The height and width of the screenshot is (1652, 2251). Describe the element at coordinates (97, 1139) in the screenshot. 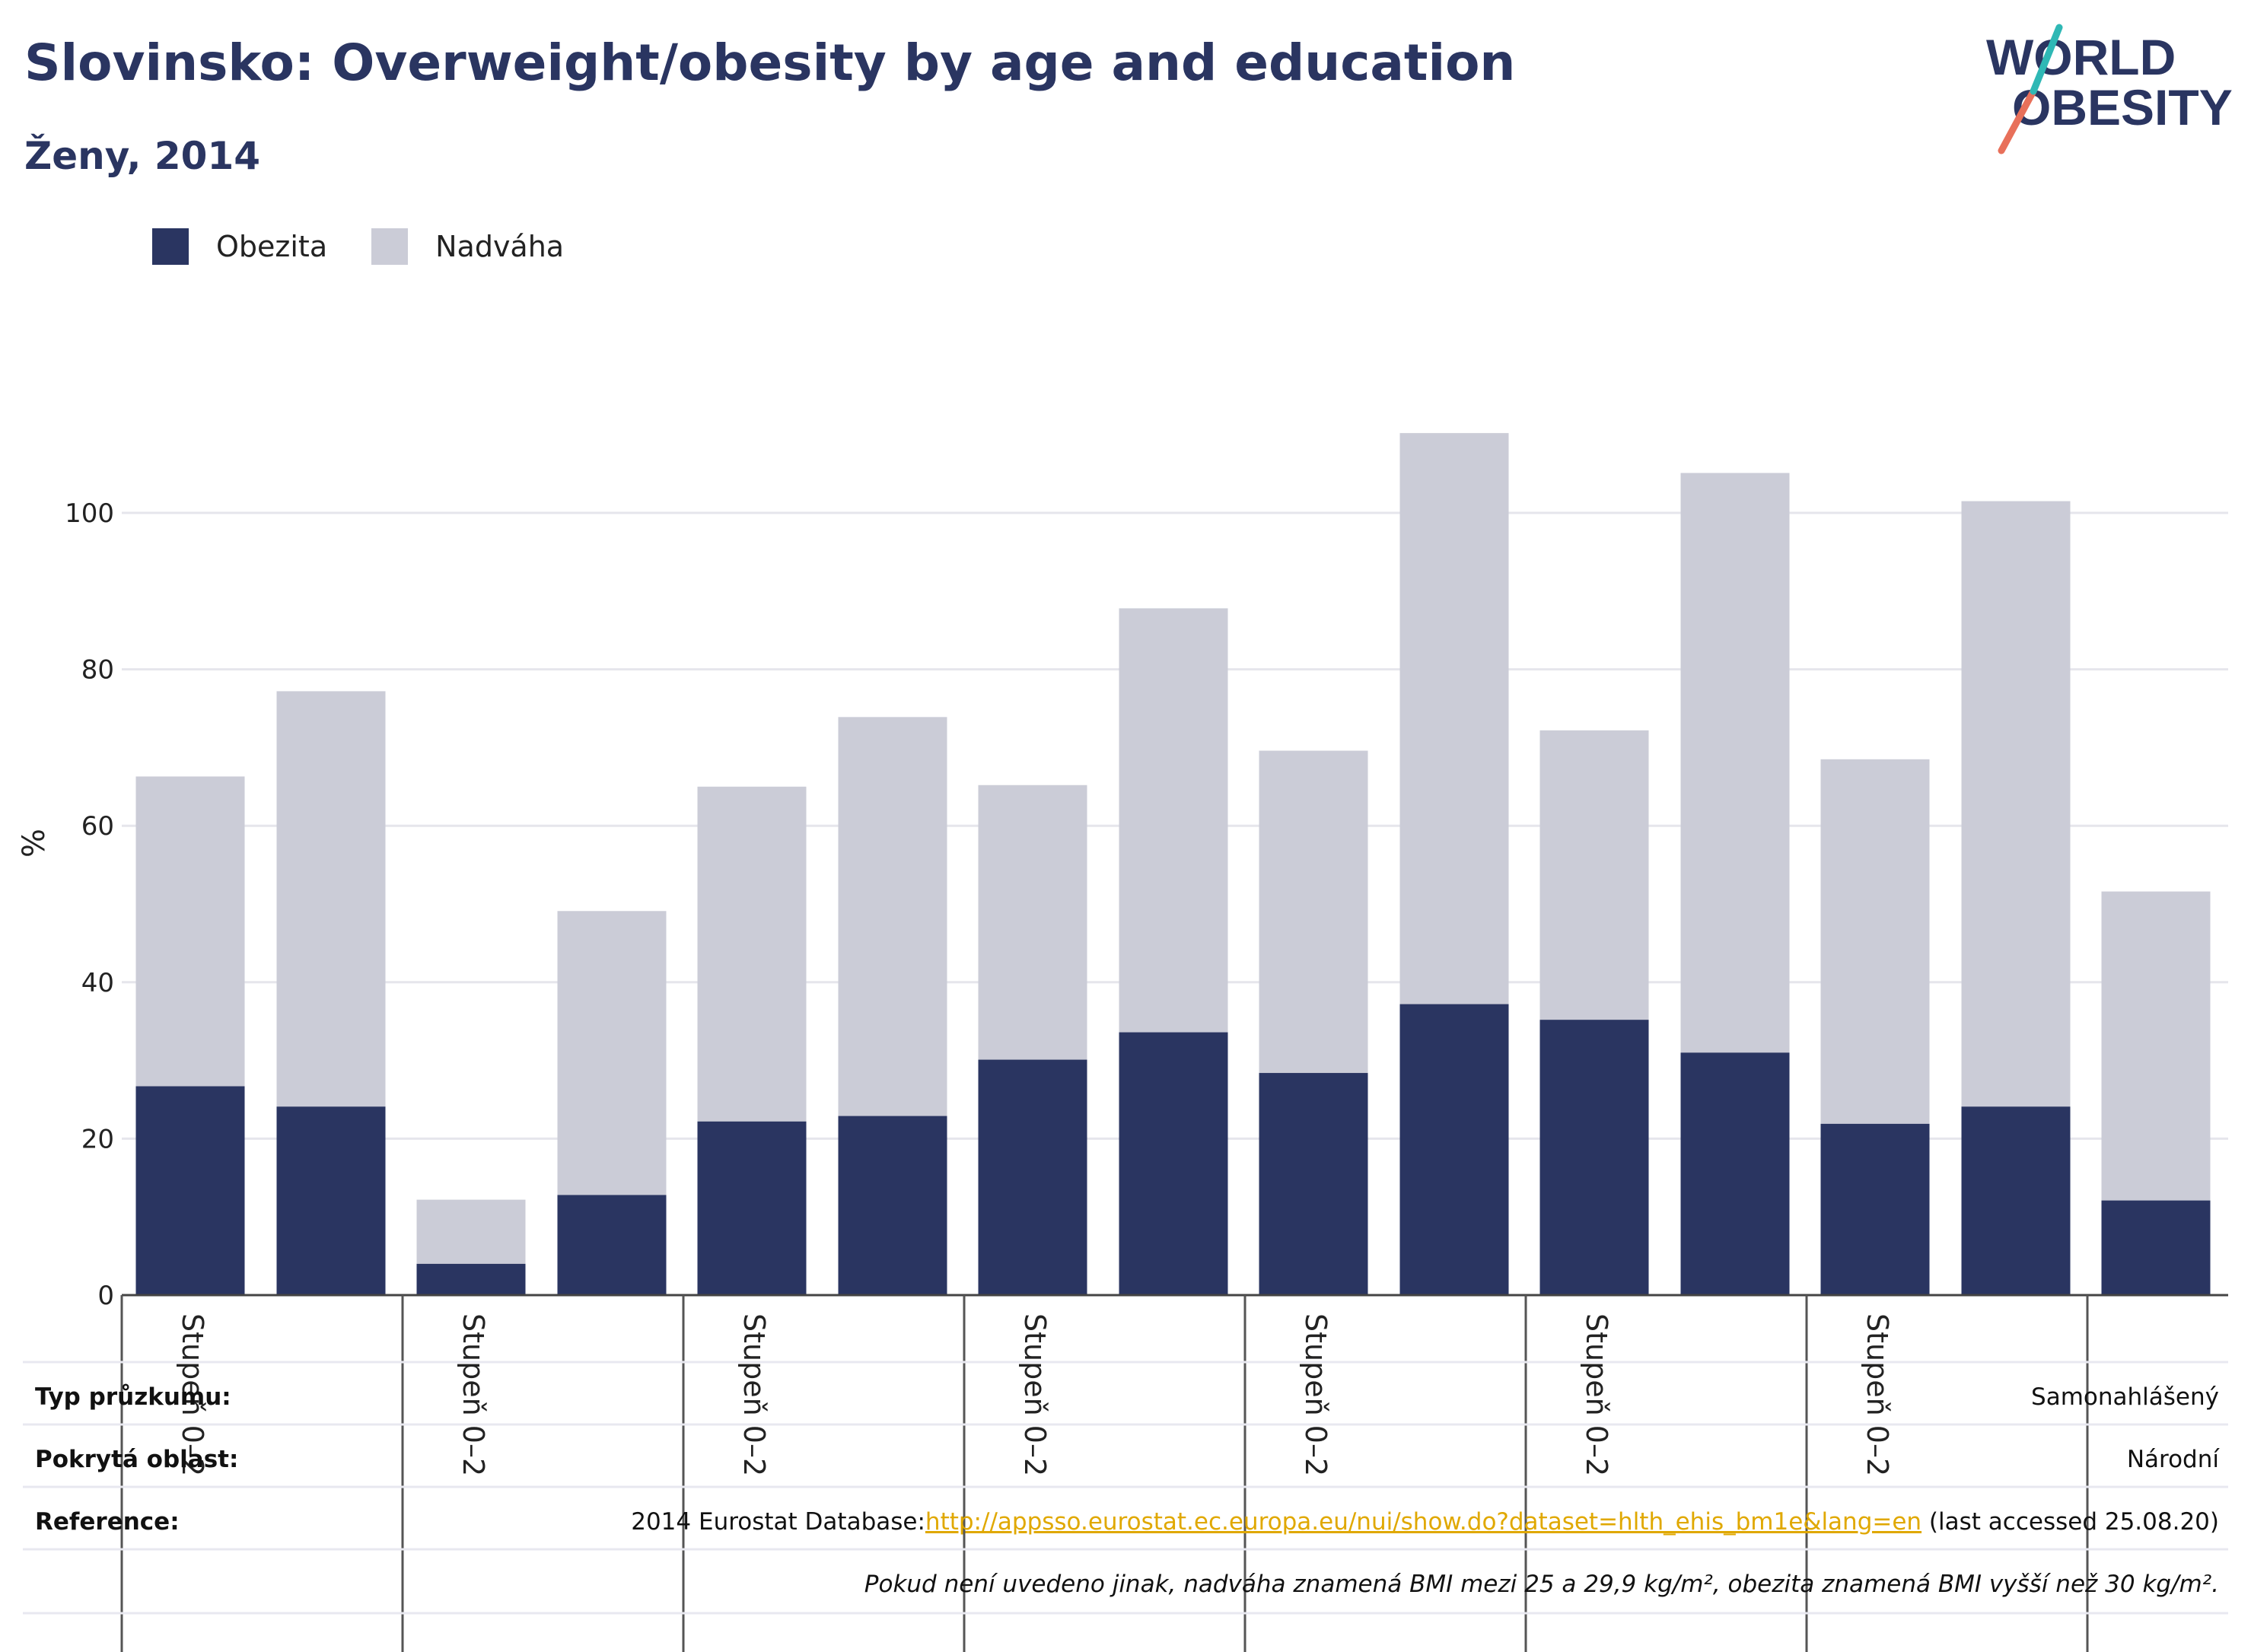

I see `y-tick-20: 20` at that location.